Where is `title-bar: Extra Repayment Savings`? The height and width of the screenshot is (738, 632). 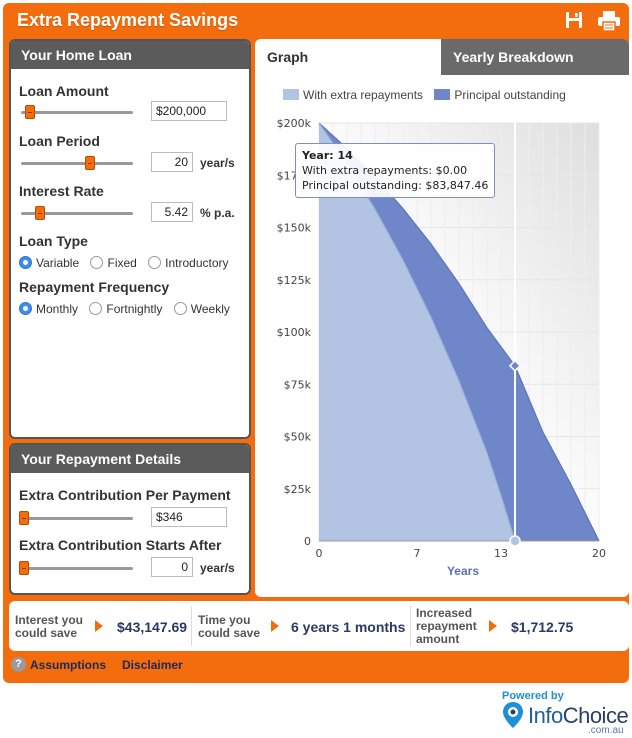 title-bar: Extra Repayment Savings is located at coordinates (316, 21).